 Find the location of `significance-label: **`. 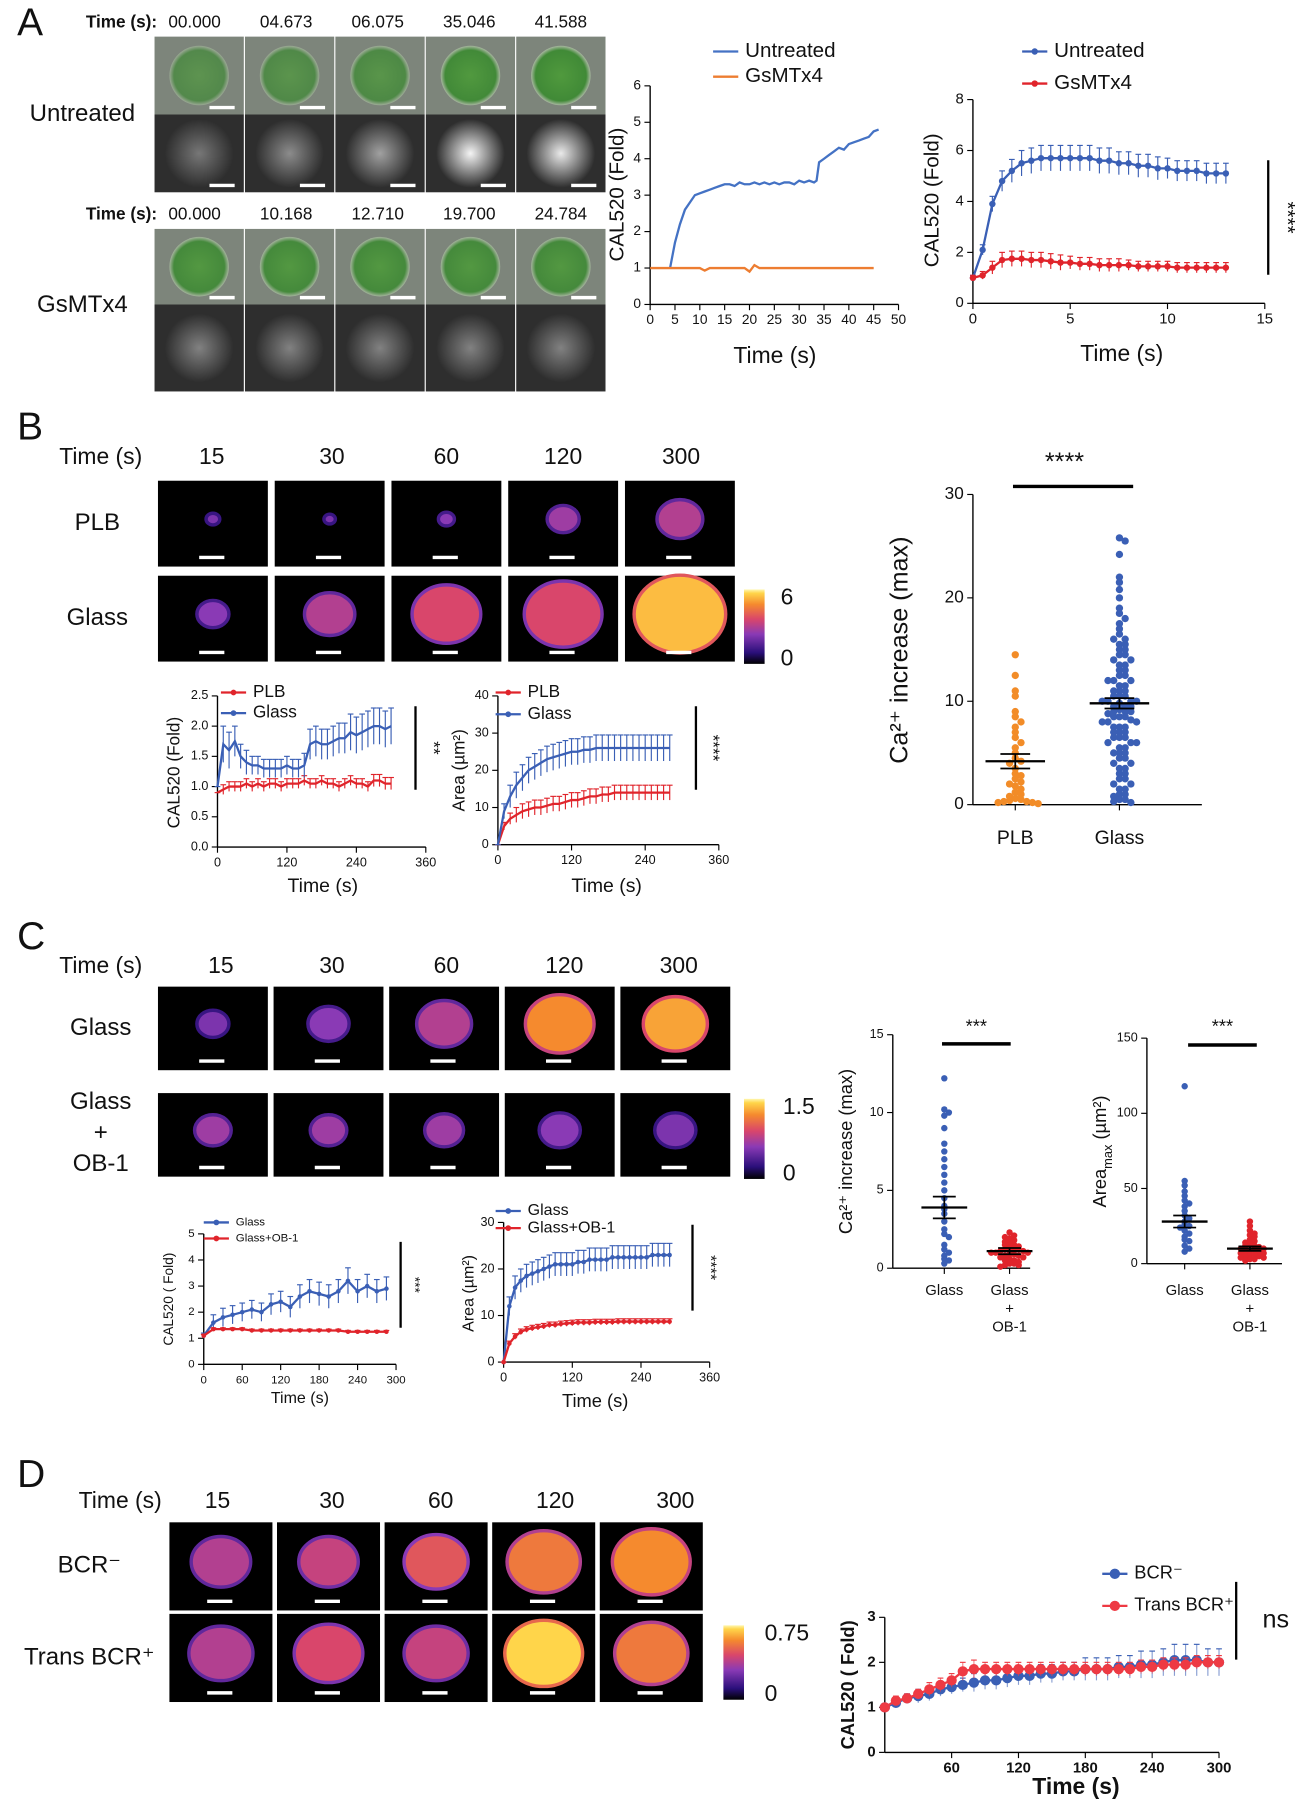

significance-label: ** is located at coordinates (434, 748).